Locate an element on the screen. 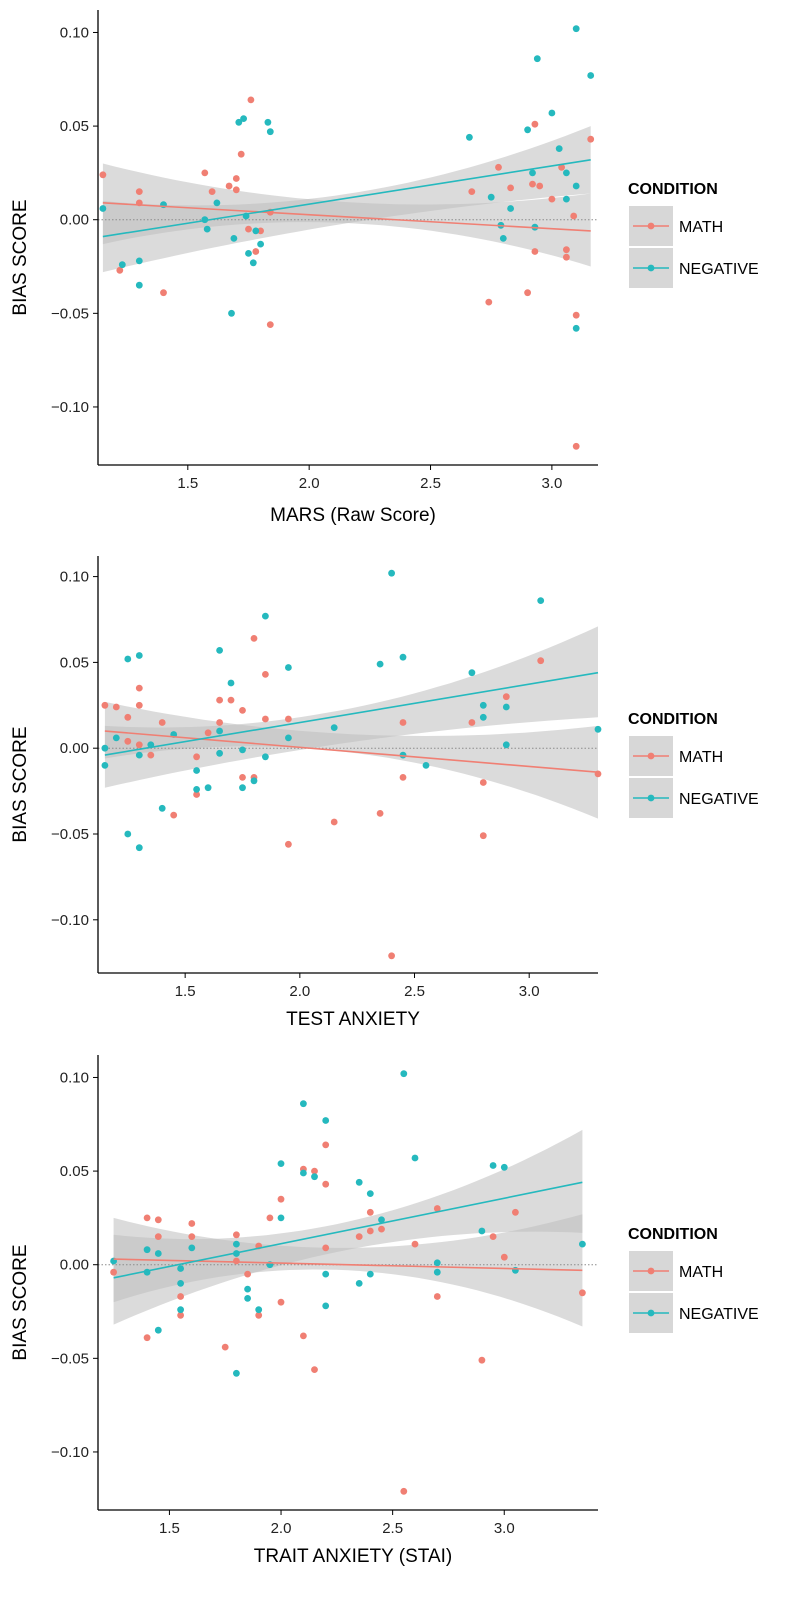 The width and height of the screenshot is (797, 1620). y-tick-label: −0.05 is located at coordinates (70, 313).